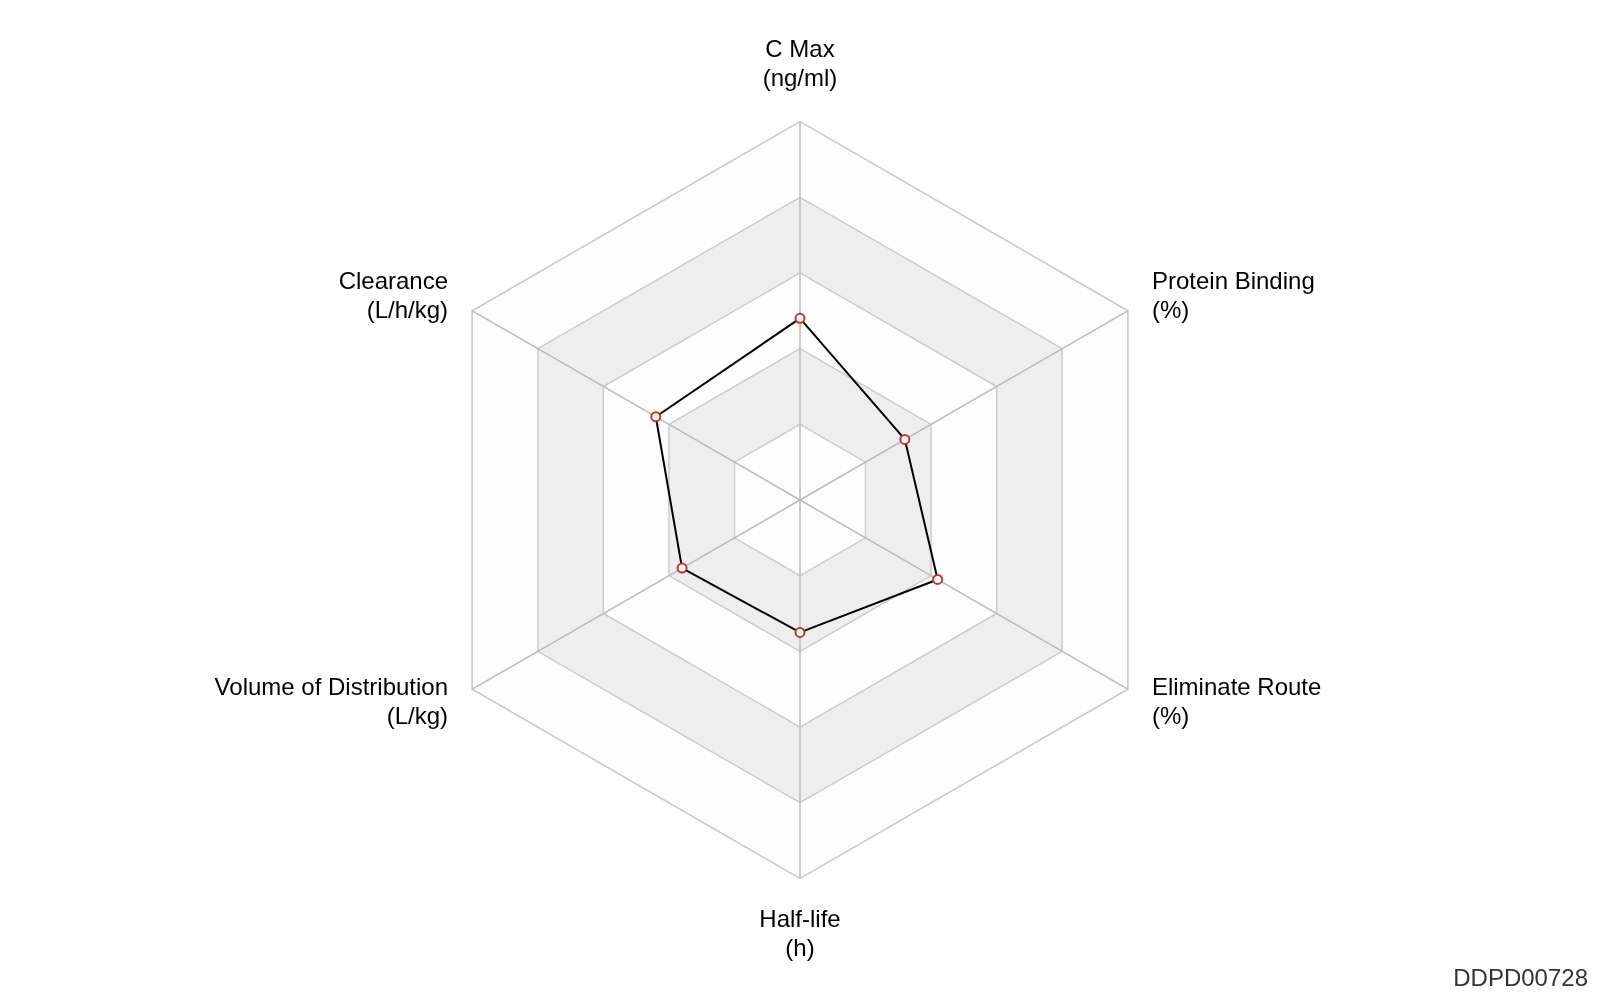 The height and width of the screenshot is (1000, 1600). Describe the element at coordinates (800, 63) in the screenshot. I see `spoke-label: C Max (ng/ml)` at that location.